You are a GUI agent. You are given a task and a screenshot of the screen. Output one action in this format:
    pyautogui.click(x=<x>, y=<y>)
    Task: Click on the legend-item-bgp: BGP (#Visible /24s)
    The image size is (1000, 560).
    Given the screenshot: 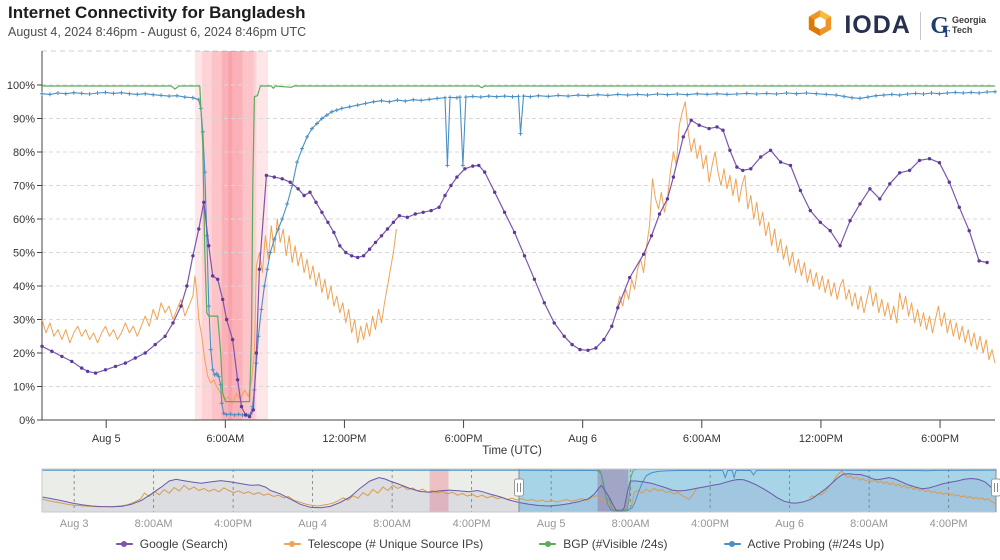 What is the action you would take?
    pyautogui.click(x=603, y=544)
    